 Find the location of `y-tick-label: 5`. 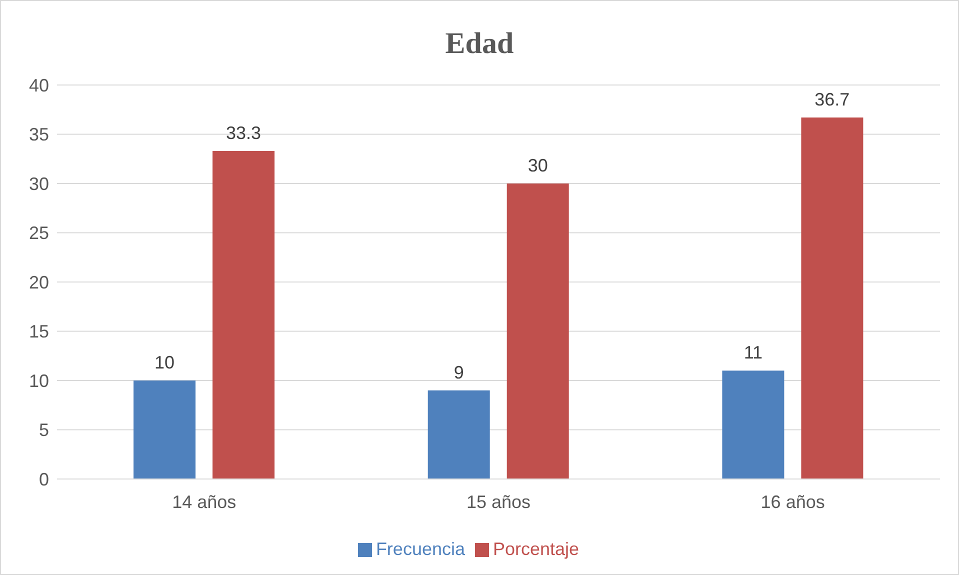

y-tick-label: 5 is located at coordinates (43, 430).